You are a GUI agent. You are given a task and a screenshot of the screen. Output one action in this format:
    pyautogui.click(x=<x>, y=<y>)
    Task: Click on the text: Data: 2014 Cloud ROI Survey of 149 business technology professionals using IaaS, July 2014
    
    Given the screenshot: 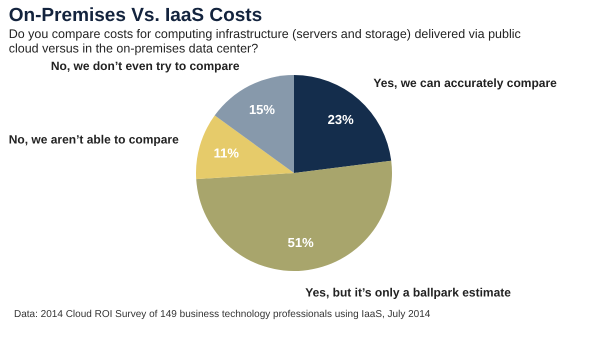 What is the action you would take?
    pyautogui.click(x=222, y=314)
    